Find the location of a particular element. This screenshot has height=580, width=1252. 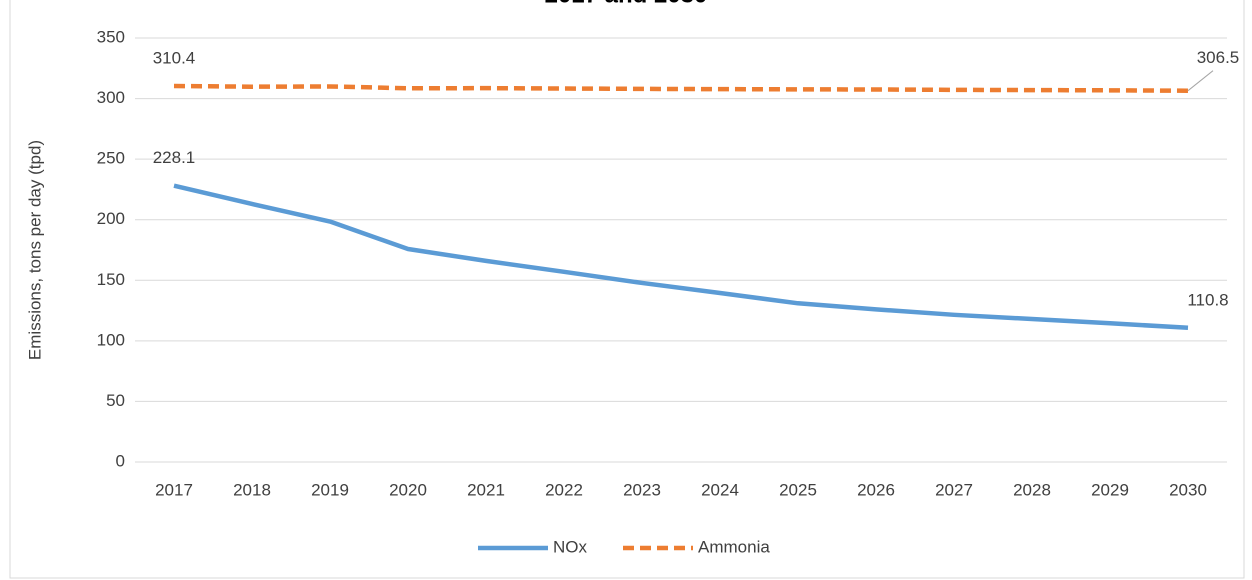

y-tick-label: 50 is located at coordinates (115, 400).